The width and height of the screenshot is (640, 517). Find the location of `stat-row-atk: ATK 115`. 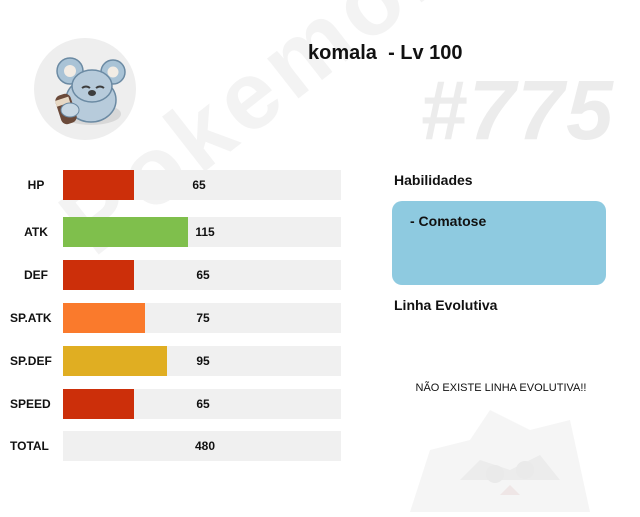

stat-row-atk: ATK 115 is located at coordinates (175, 232).